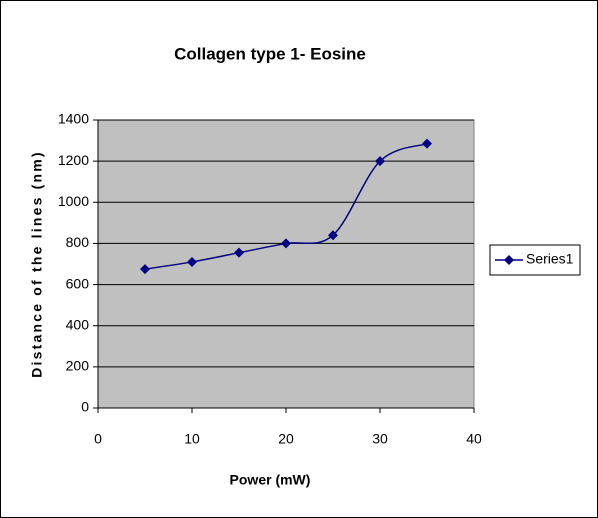 The image size is (598, 518). What do you see at coordinates (78, 283) in the screenshot?
I see `y-tick-label: 600` at bounding box center [78, 283].